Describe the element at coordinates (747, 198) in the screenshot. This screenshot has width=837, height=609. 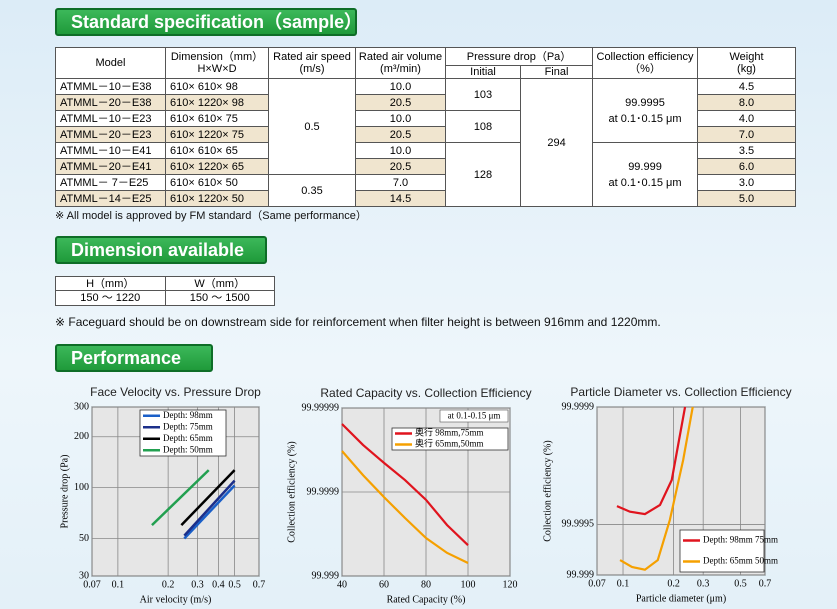
I see `cell: 5.0` at that location.